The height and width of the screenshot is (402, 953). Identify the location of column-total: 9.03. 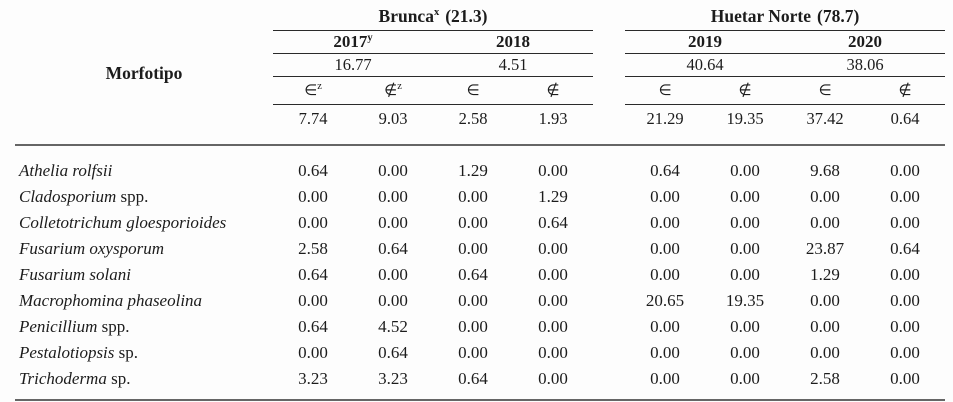
(393, 125).